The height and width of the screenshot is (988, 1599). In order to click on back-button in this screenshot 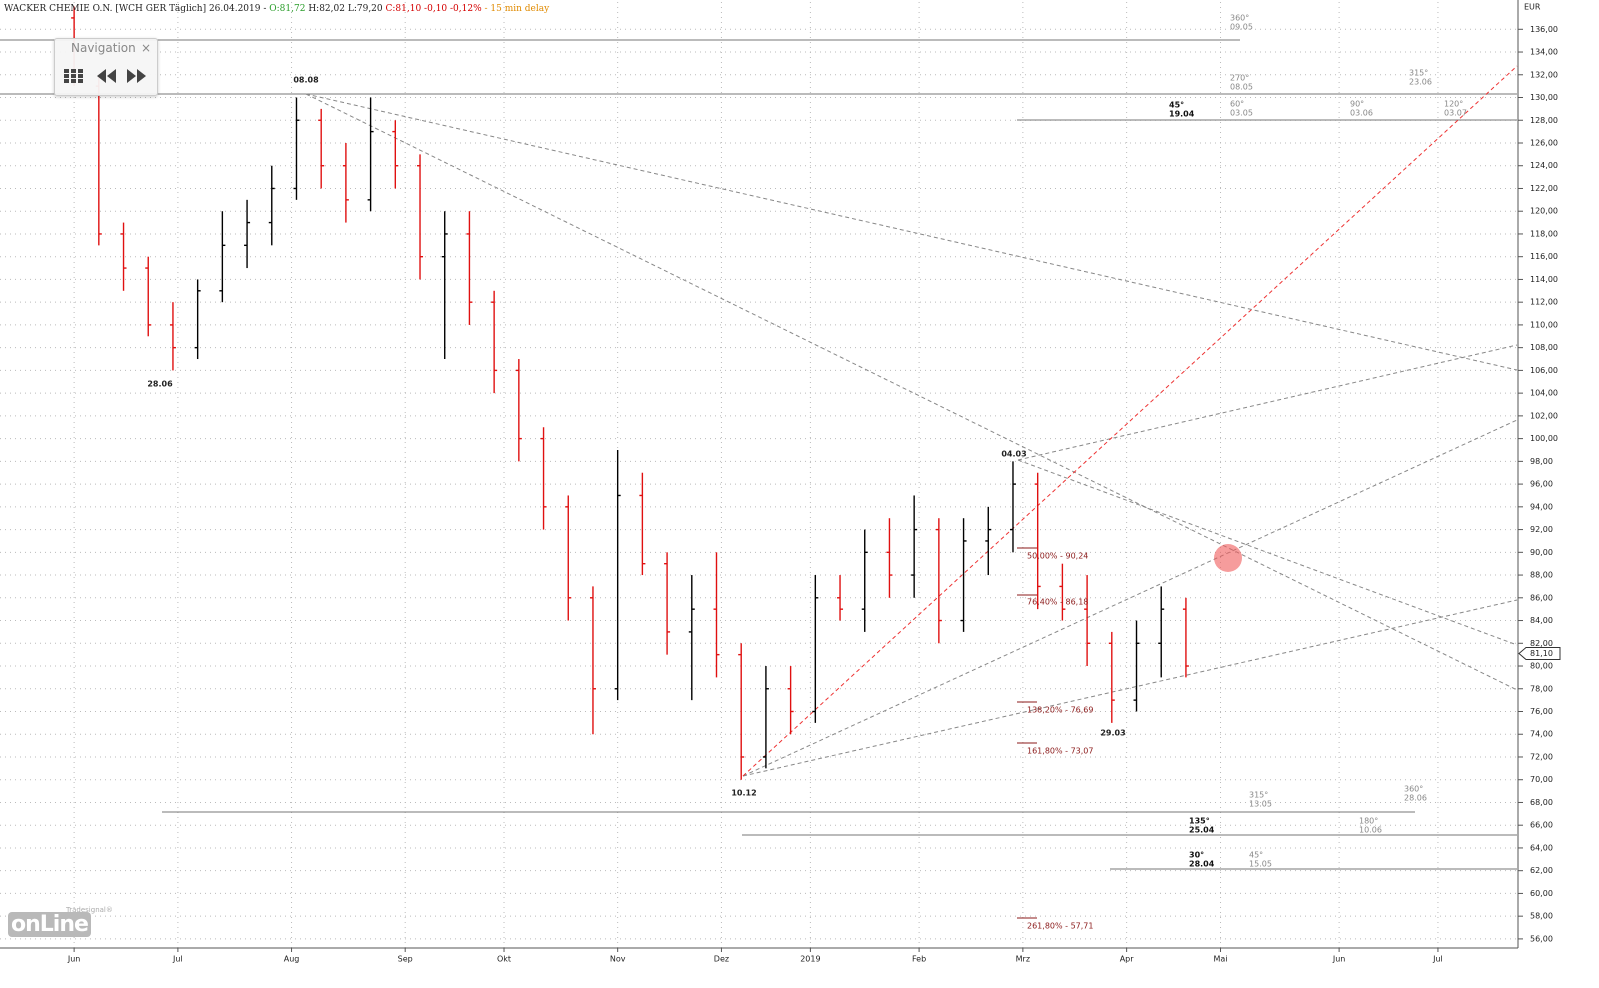, I will do `click(106, 76)`.